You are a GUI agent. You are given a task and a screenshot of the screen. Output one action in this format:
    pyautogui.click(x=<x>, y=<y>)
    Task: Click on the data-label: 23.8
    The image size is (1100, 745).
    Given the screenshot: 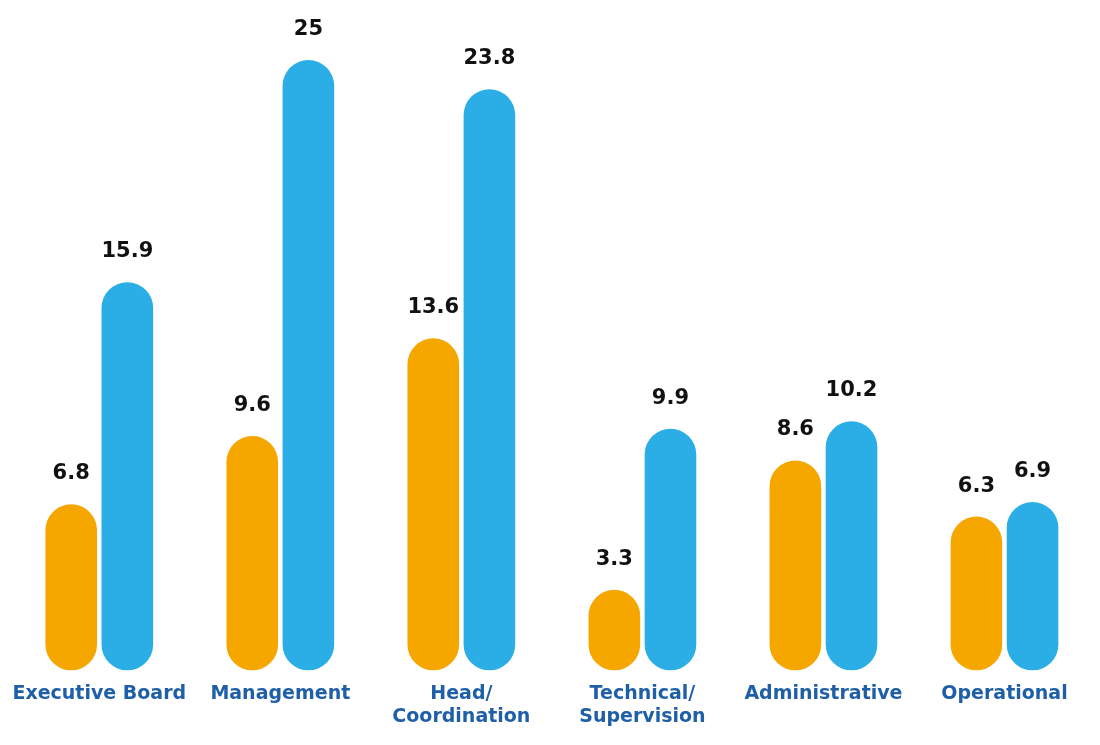 What is the action you would take?
    pyautogui.click(x=489, y=57)
    